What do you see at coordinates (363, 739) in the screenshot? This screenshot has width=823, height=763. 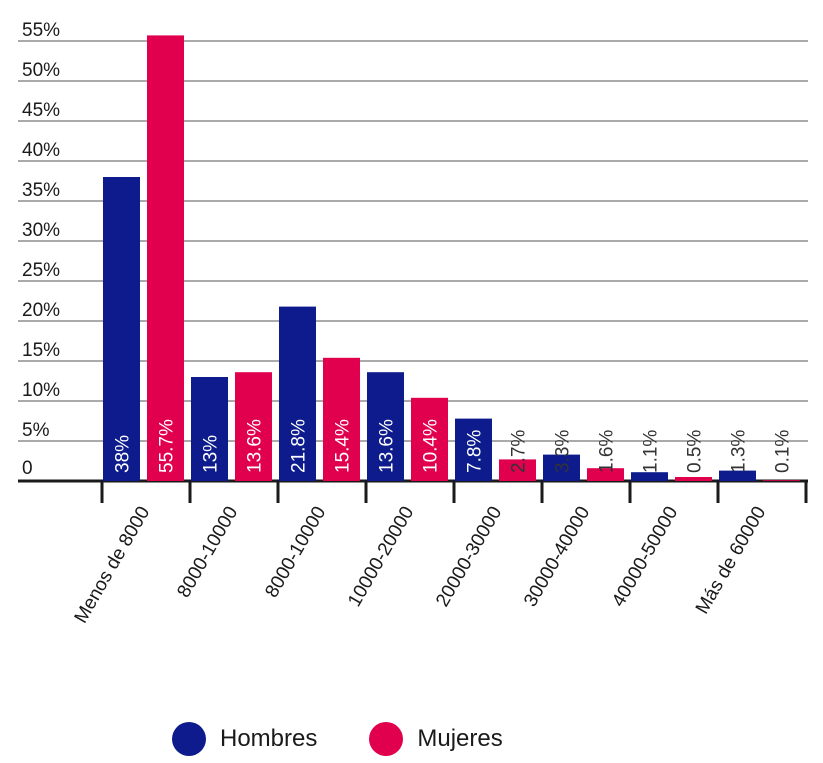 I see `legend: Hombres Mujeres` at bounding box center [363, 739].